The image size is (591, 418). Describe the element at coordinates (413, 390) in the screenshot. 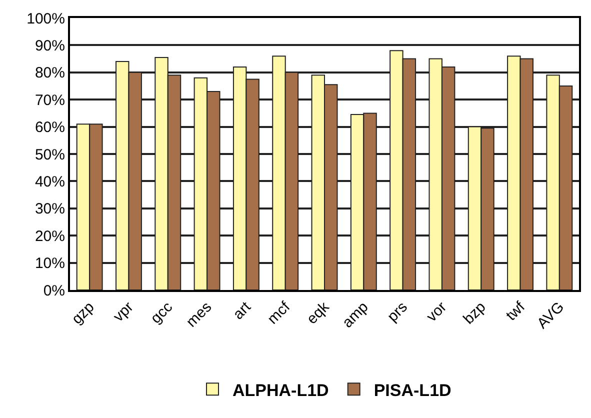

I see `legend-label: PISA-L1D` at that location.